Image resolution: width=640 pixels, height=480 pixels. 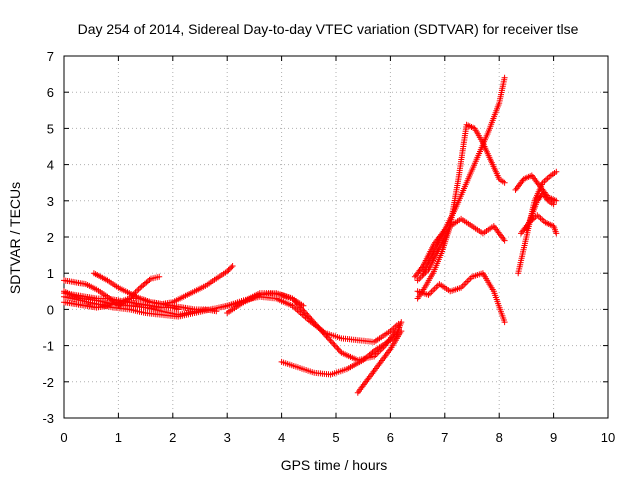 What do you see at coordinates (50, 273) in the screenshot?
I see `y-tick-label: 1` at bounding box center [50, 273].